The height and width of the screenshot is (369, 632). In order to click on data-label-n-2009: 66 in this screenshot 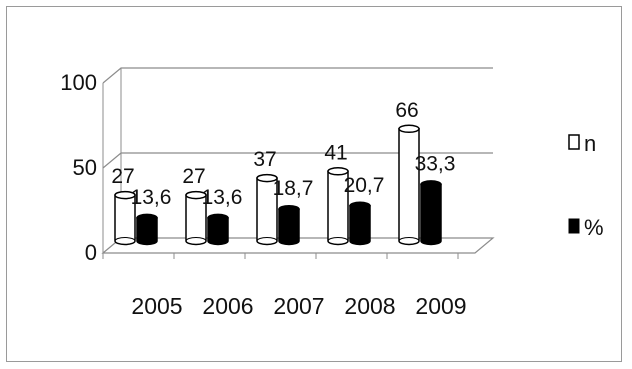, I will do `click(406, 110)`.